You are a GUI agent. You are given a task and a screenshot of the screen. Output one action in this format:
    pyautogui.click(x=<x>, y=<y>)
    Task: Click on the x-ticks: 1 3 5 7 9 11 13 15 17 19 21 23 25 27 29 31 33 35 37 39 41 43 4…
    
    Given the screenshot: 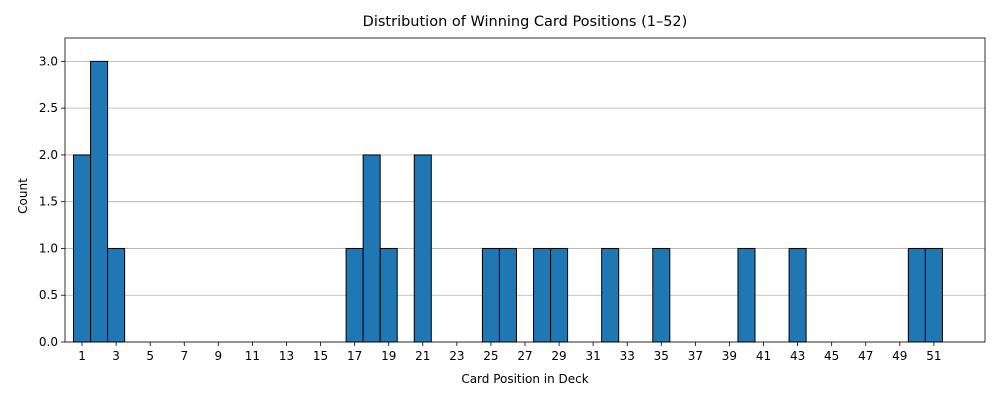 What is the action you would take?
    pyautogui.click(x=510, y=352)
    